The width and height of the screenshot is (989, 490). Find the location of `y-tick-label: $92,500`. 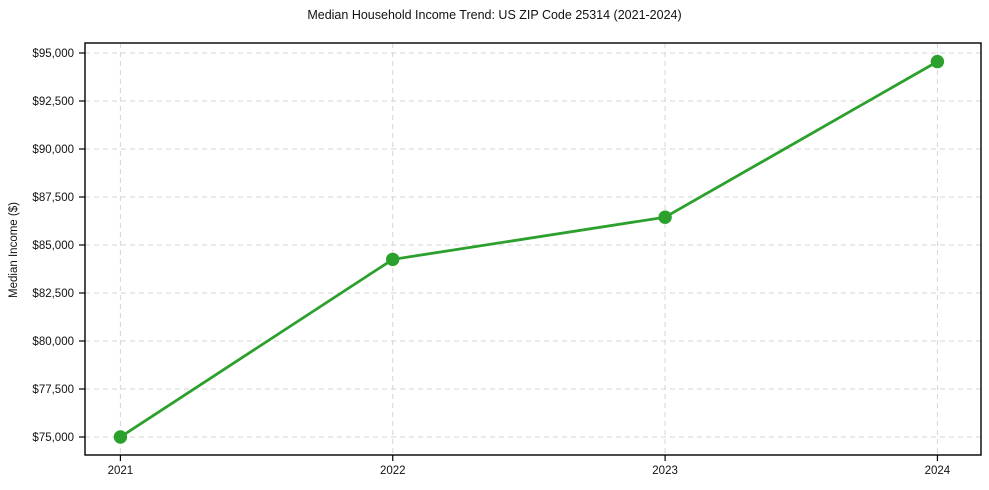

y-tick-label: $92,500 is located at coordinates (53, 102).